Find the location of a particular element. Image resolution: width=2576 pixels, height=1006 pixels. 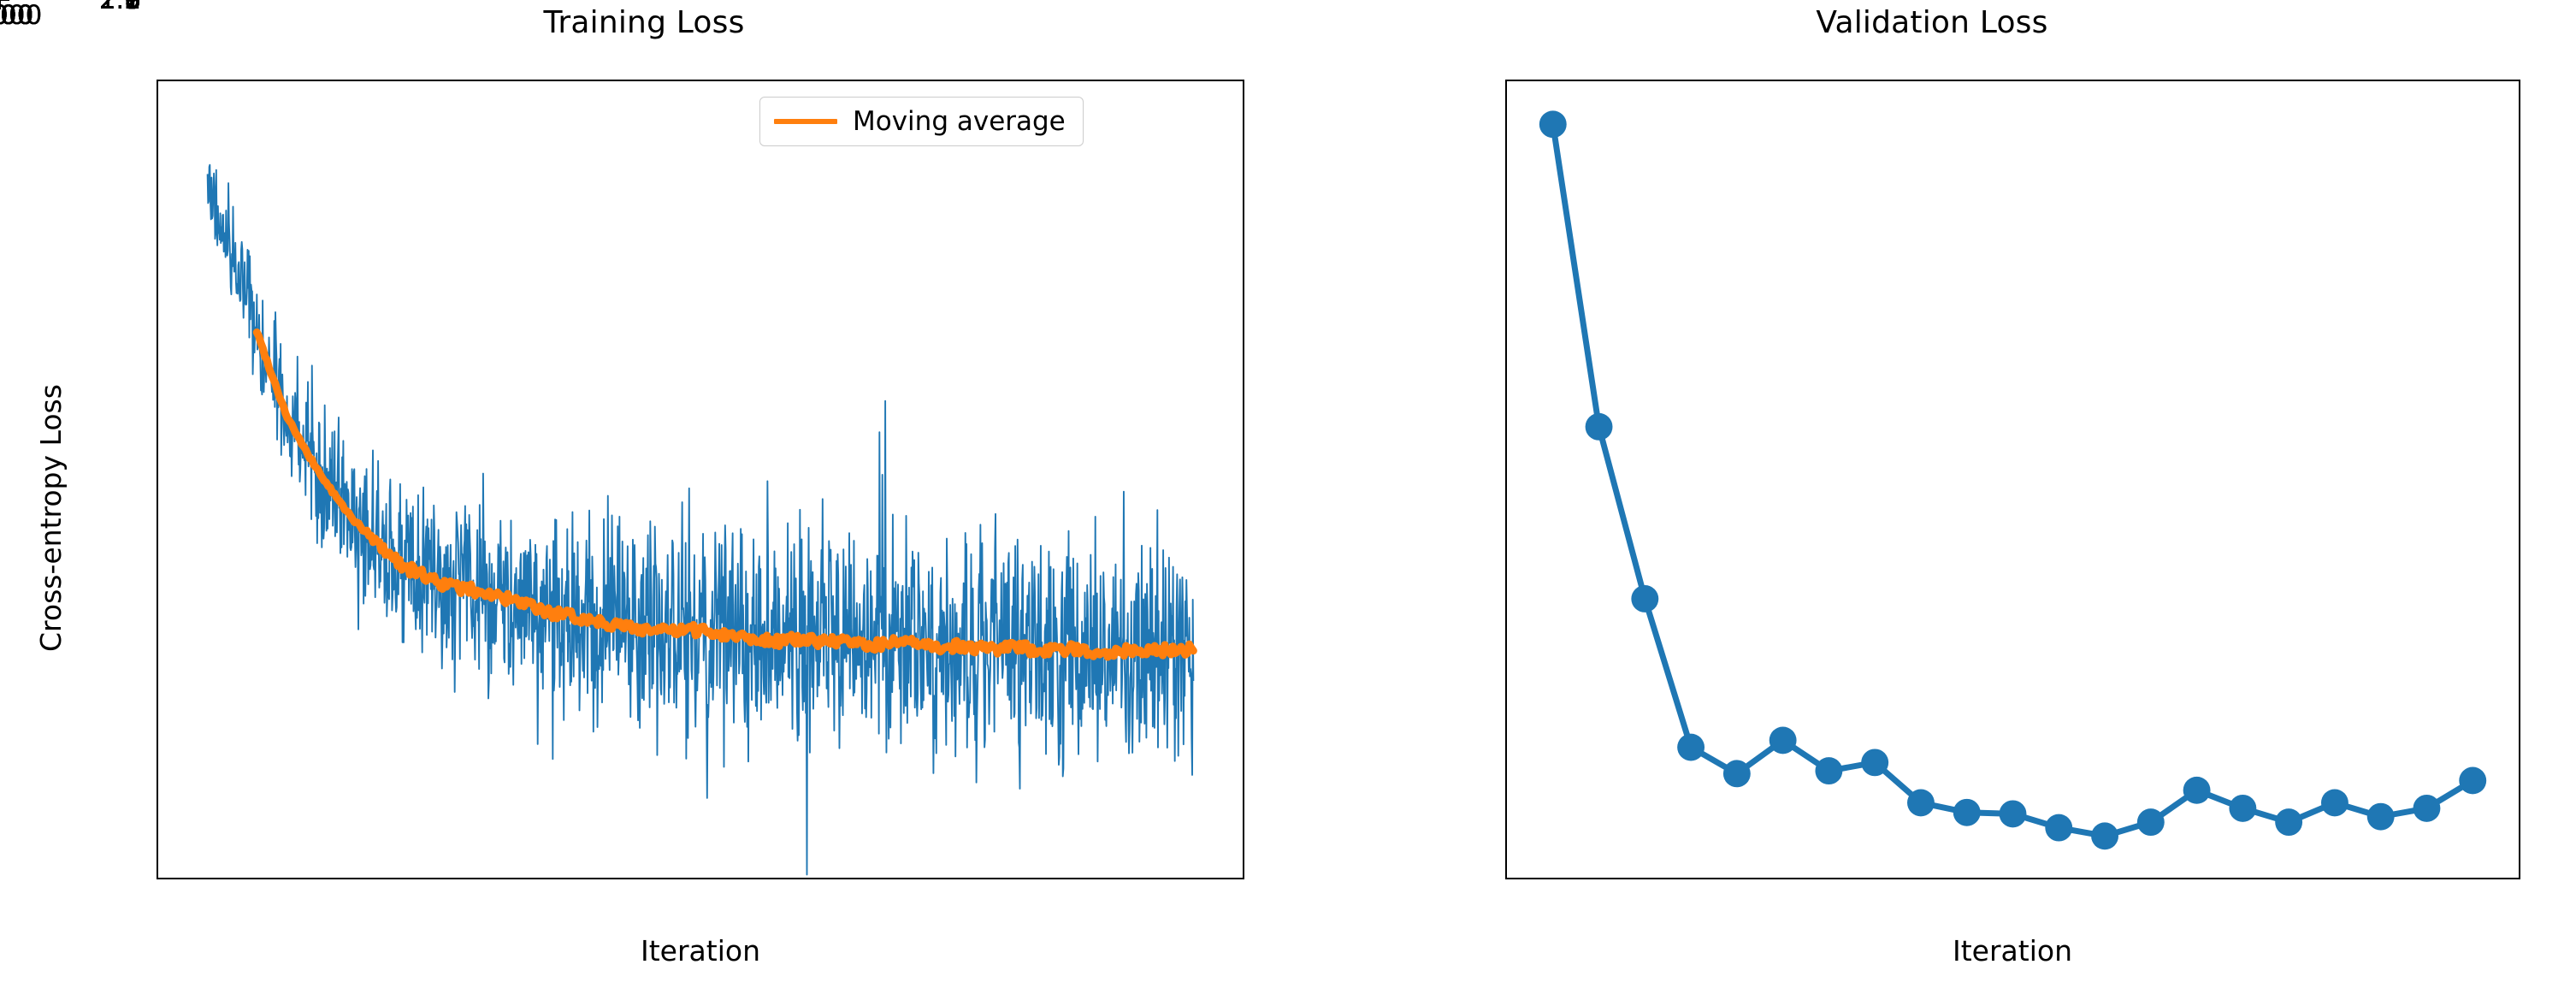

training-x-axis-label: Iteration is located at coordinates (700, 951).